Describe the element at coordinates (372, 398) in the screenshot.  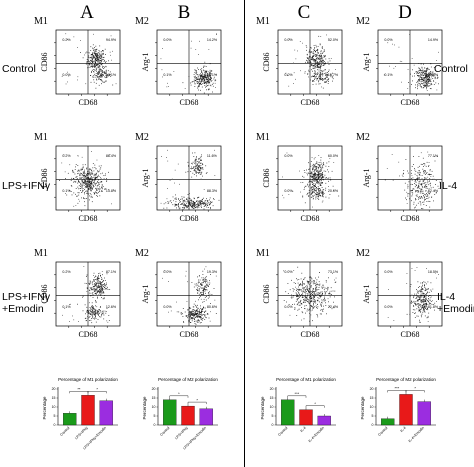
I see `bar-y-tick-label: 15` at that location.